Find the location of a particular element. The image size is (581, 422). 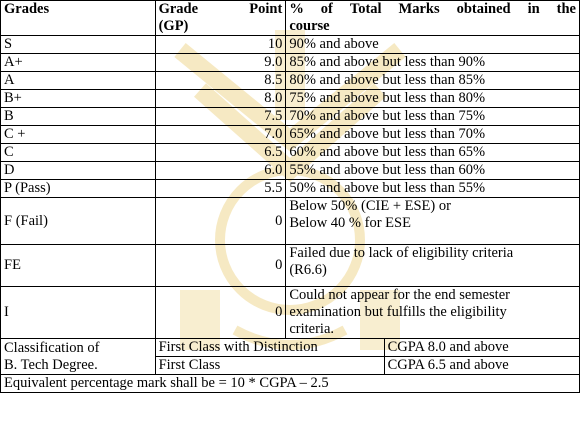

header-pct-word: Marks is located at coordinates (419, 9).